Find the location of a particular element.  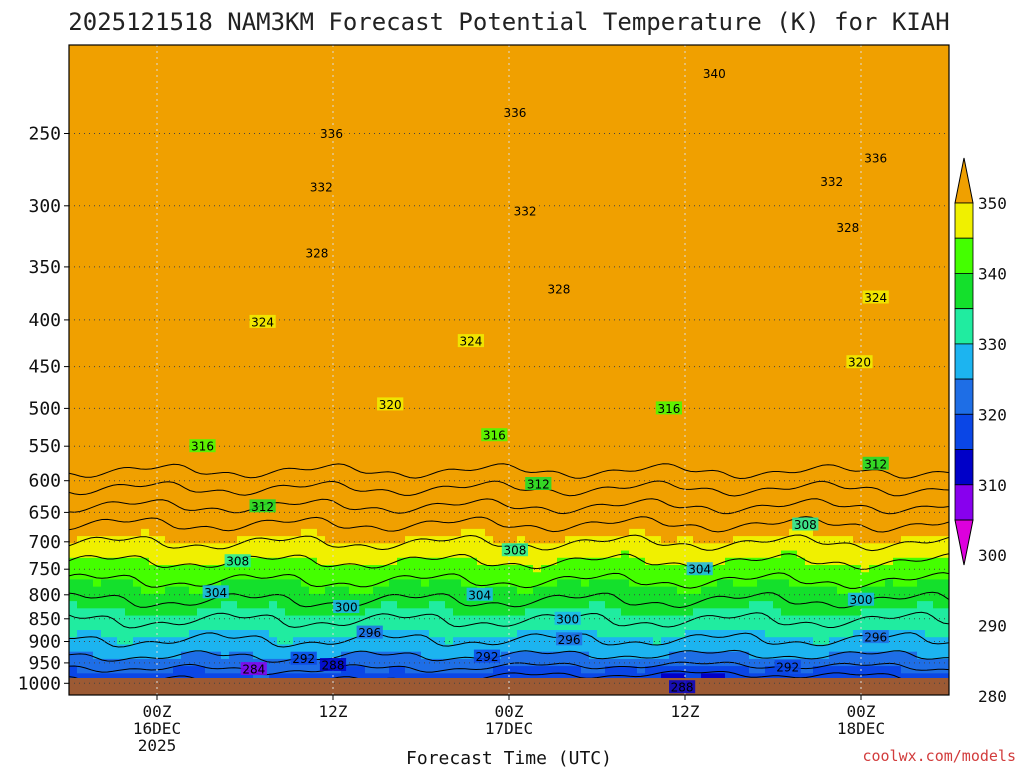

x-tick-label: 16DEC is located at coordinates (157, 728).